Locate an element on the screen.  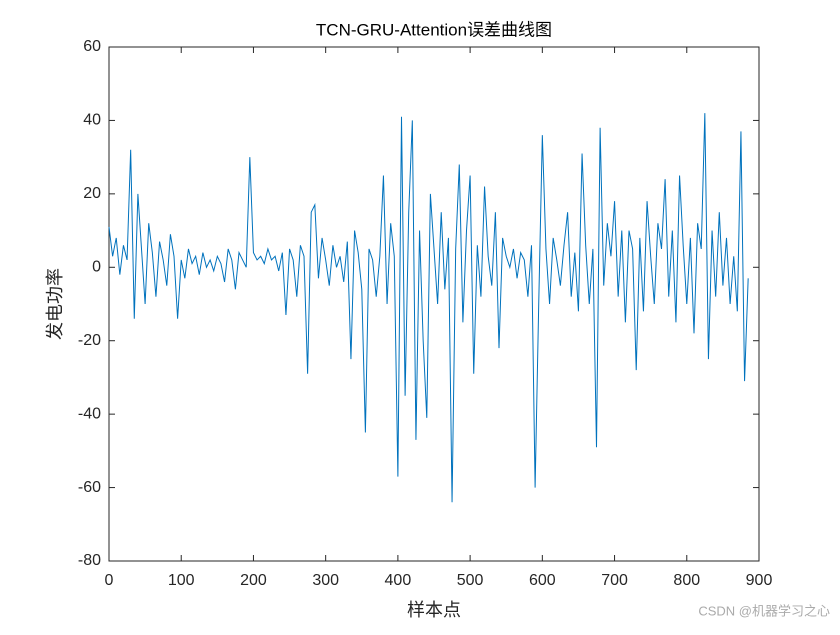
x-tick-label: 900 is located at coordinates (759, 580).